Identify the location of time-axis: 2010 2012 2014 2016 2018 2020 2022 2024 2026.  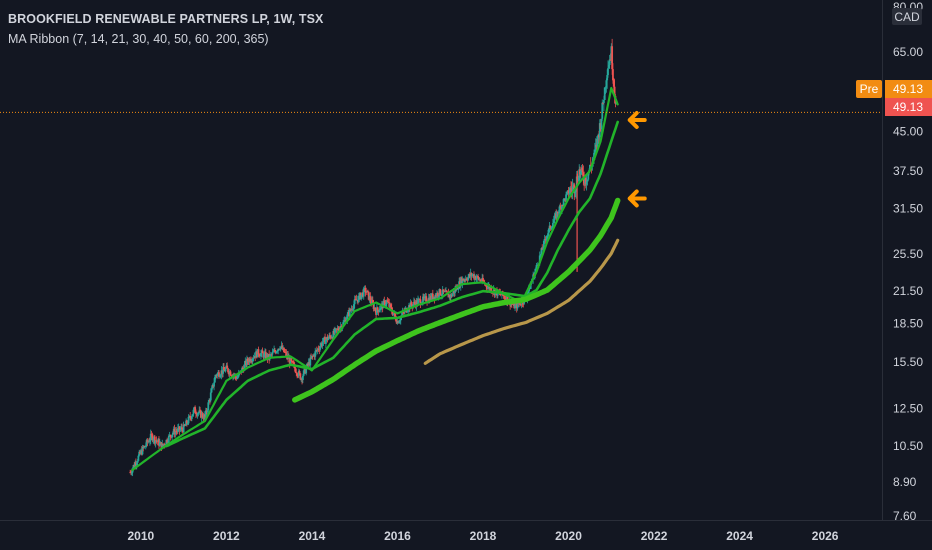
(466, 532).